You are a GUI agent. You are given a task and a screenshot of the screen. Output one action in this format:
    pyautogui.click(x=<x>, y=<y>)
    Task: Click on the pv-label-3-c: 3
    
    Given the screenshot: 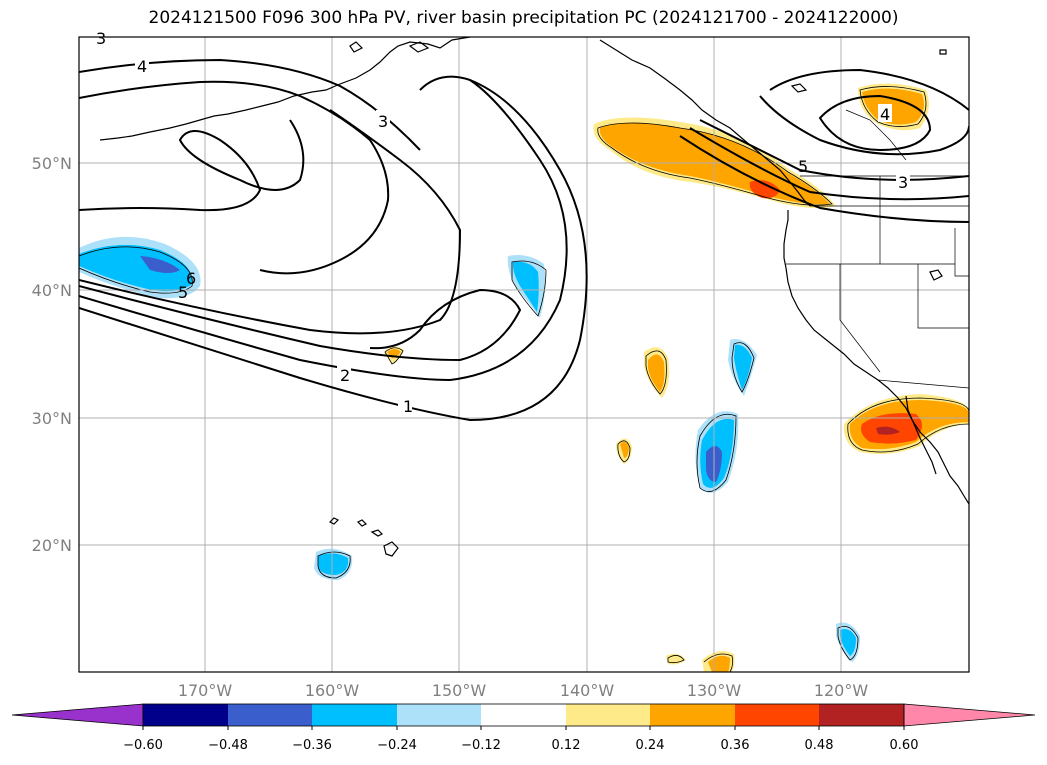 What is the action you would take?
    pyautogui.click(x=903, y=182)
    